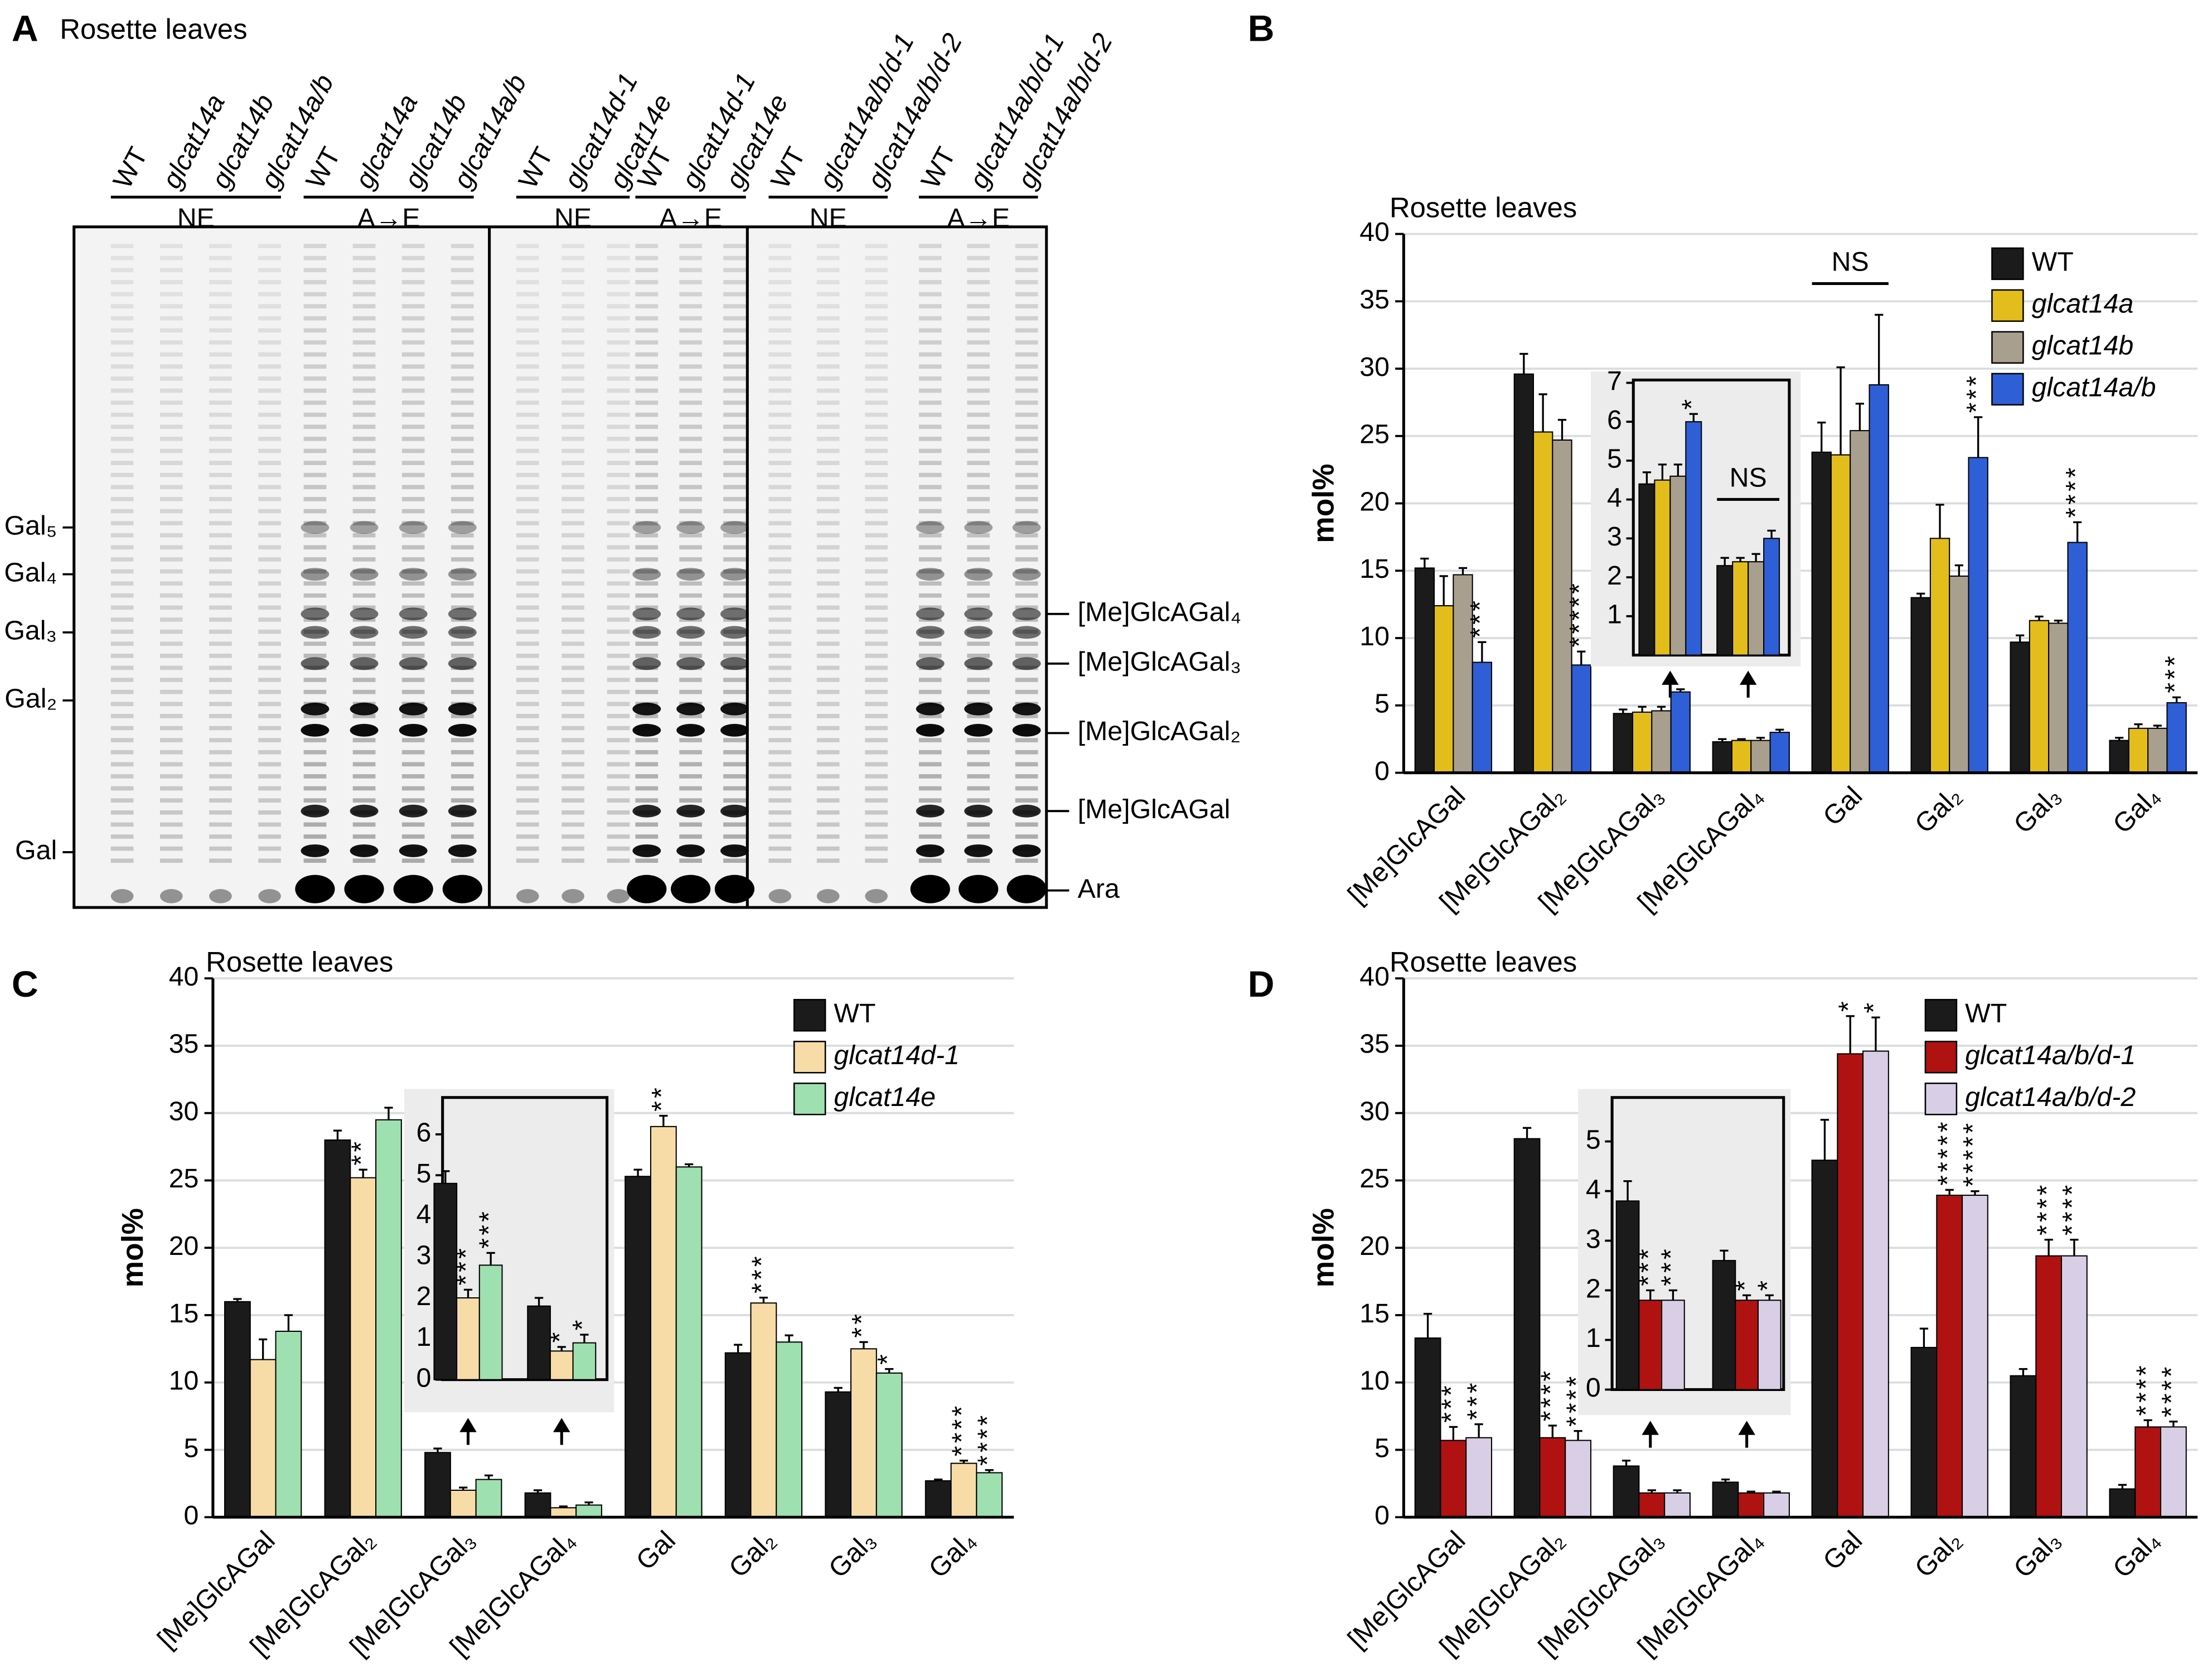 The image size is (2212, 1676). Describe the element at coordinates (2146, 1389) in the screenshot. I see `significance: ****` at that location.